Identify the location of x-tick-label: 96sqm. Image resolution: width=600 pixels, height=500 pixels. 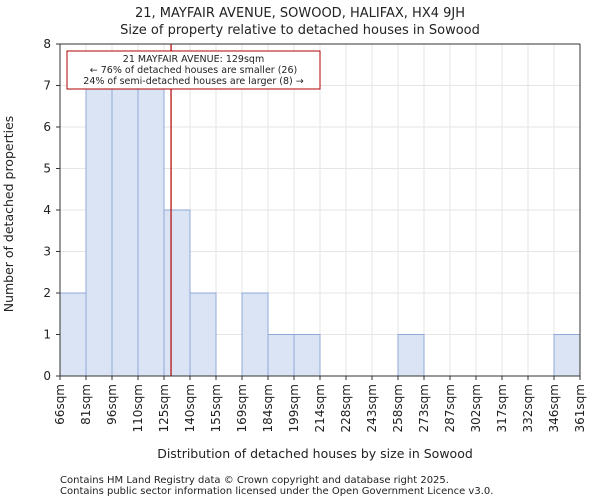
(112, 404).